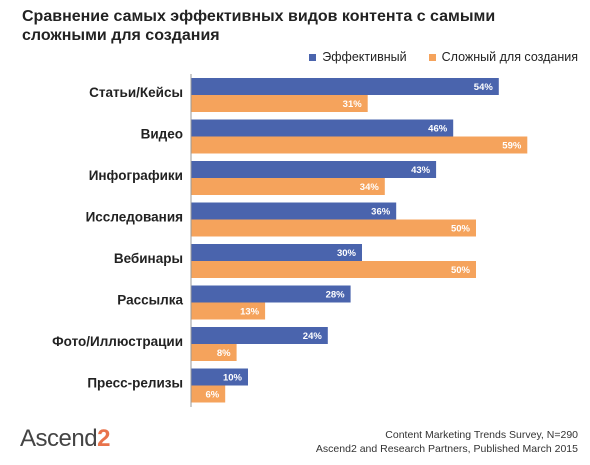 The image size is (590, 465). I want to click on category-label-cat-2: Инфографики, so click(136, 175).